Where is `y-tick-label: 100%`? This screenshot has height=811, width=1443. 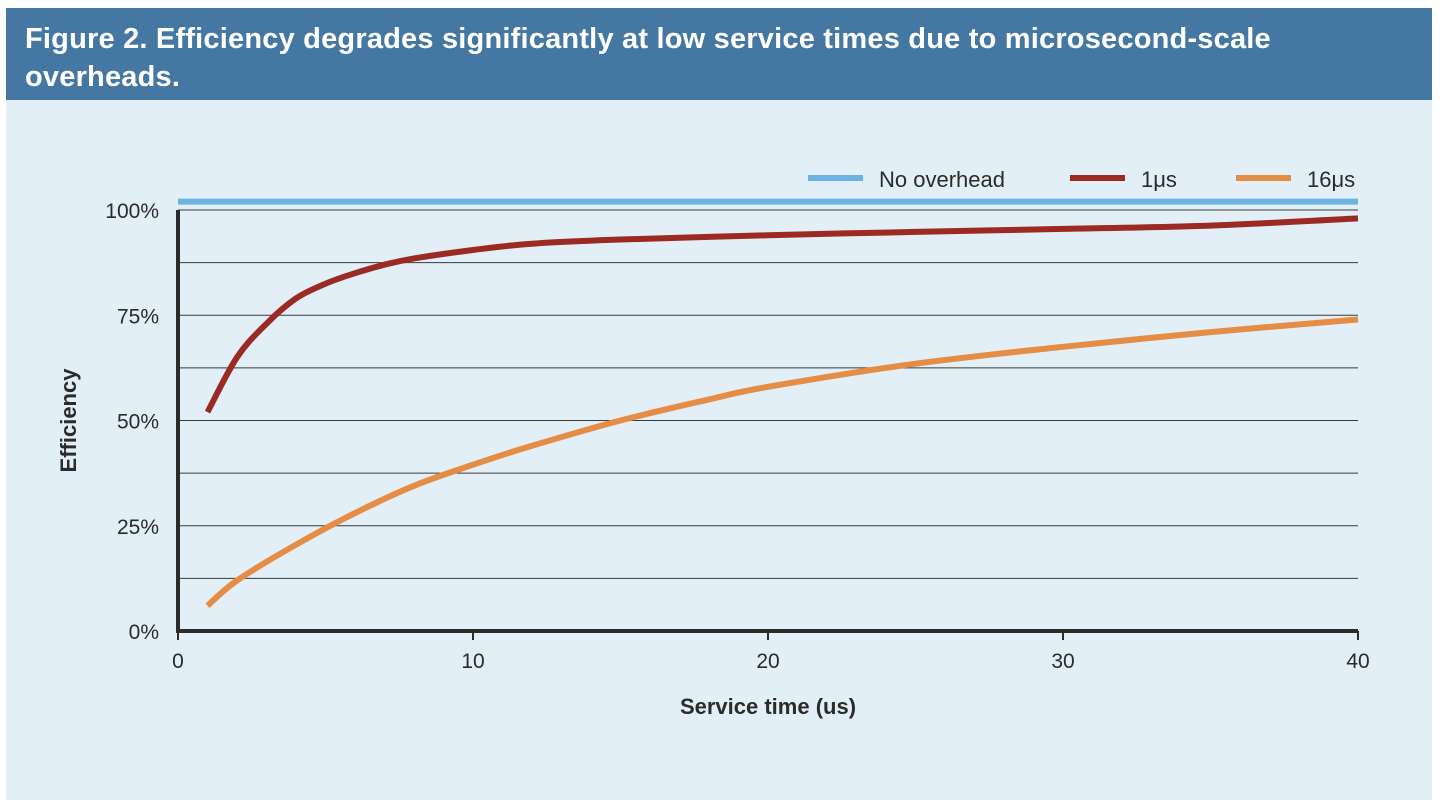 y-tick-label: 100% is located at coordinates (132, 211).